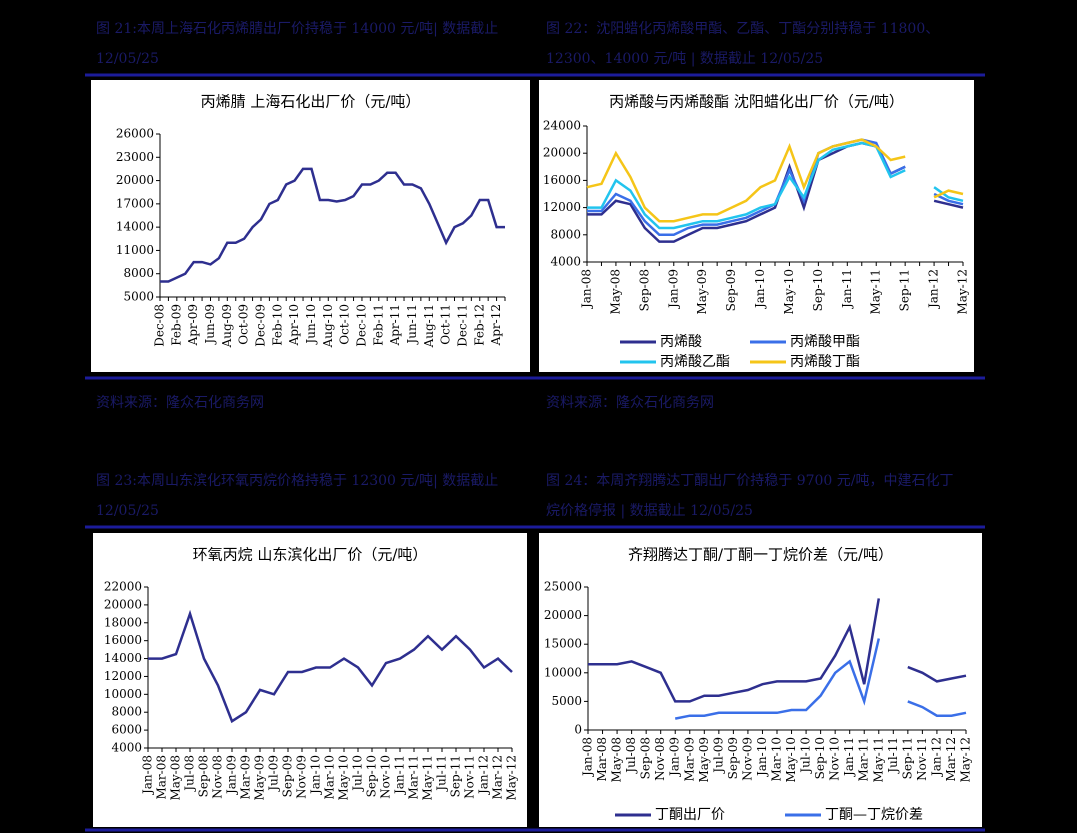 The image size is (1077, 833). Describe the element at coordinates (690, 815) in the screenshot. I see `legend-label: 丁酮出厂价` at that location.